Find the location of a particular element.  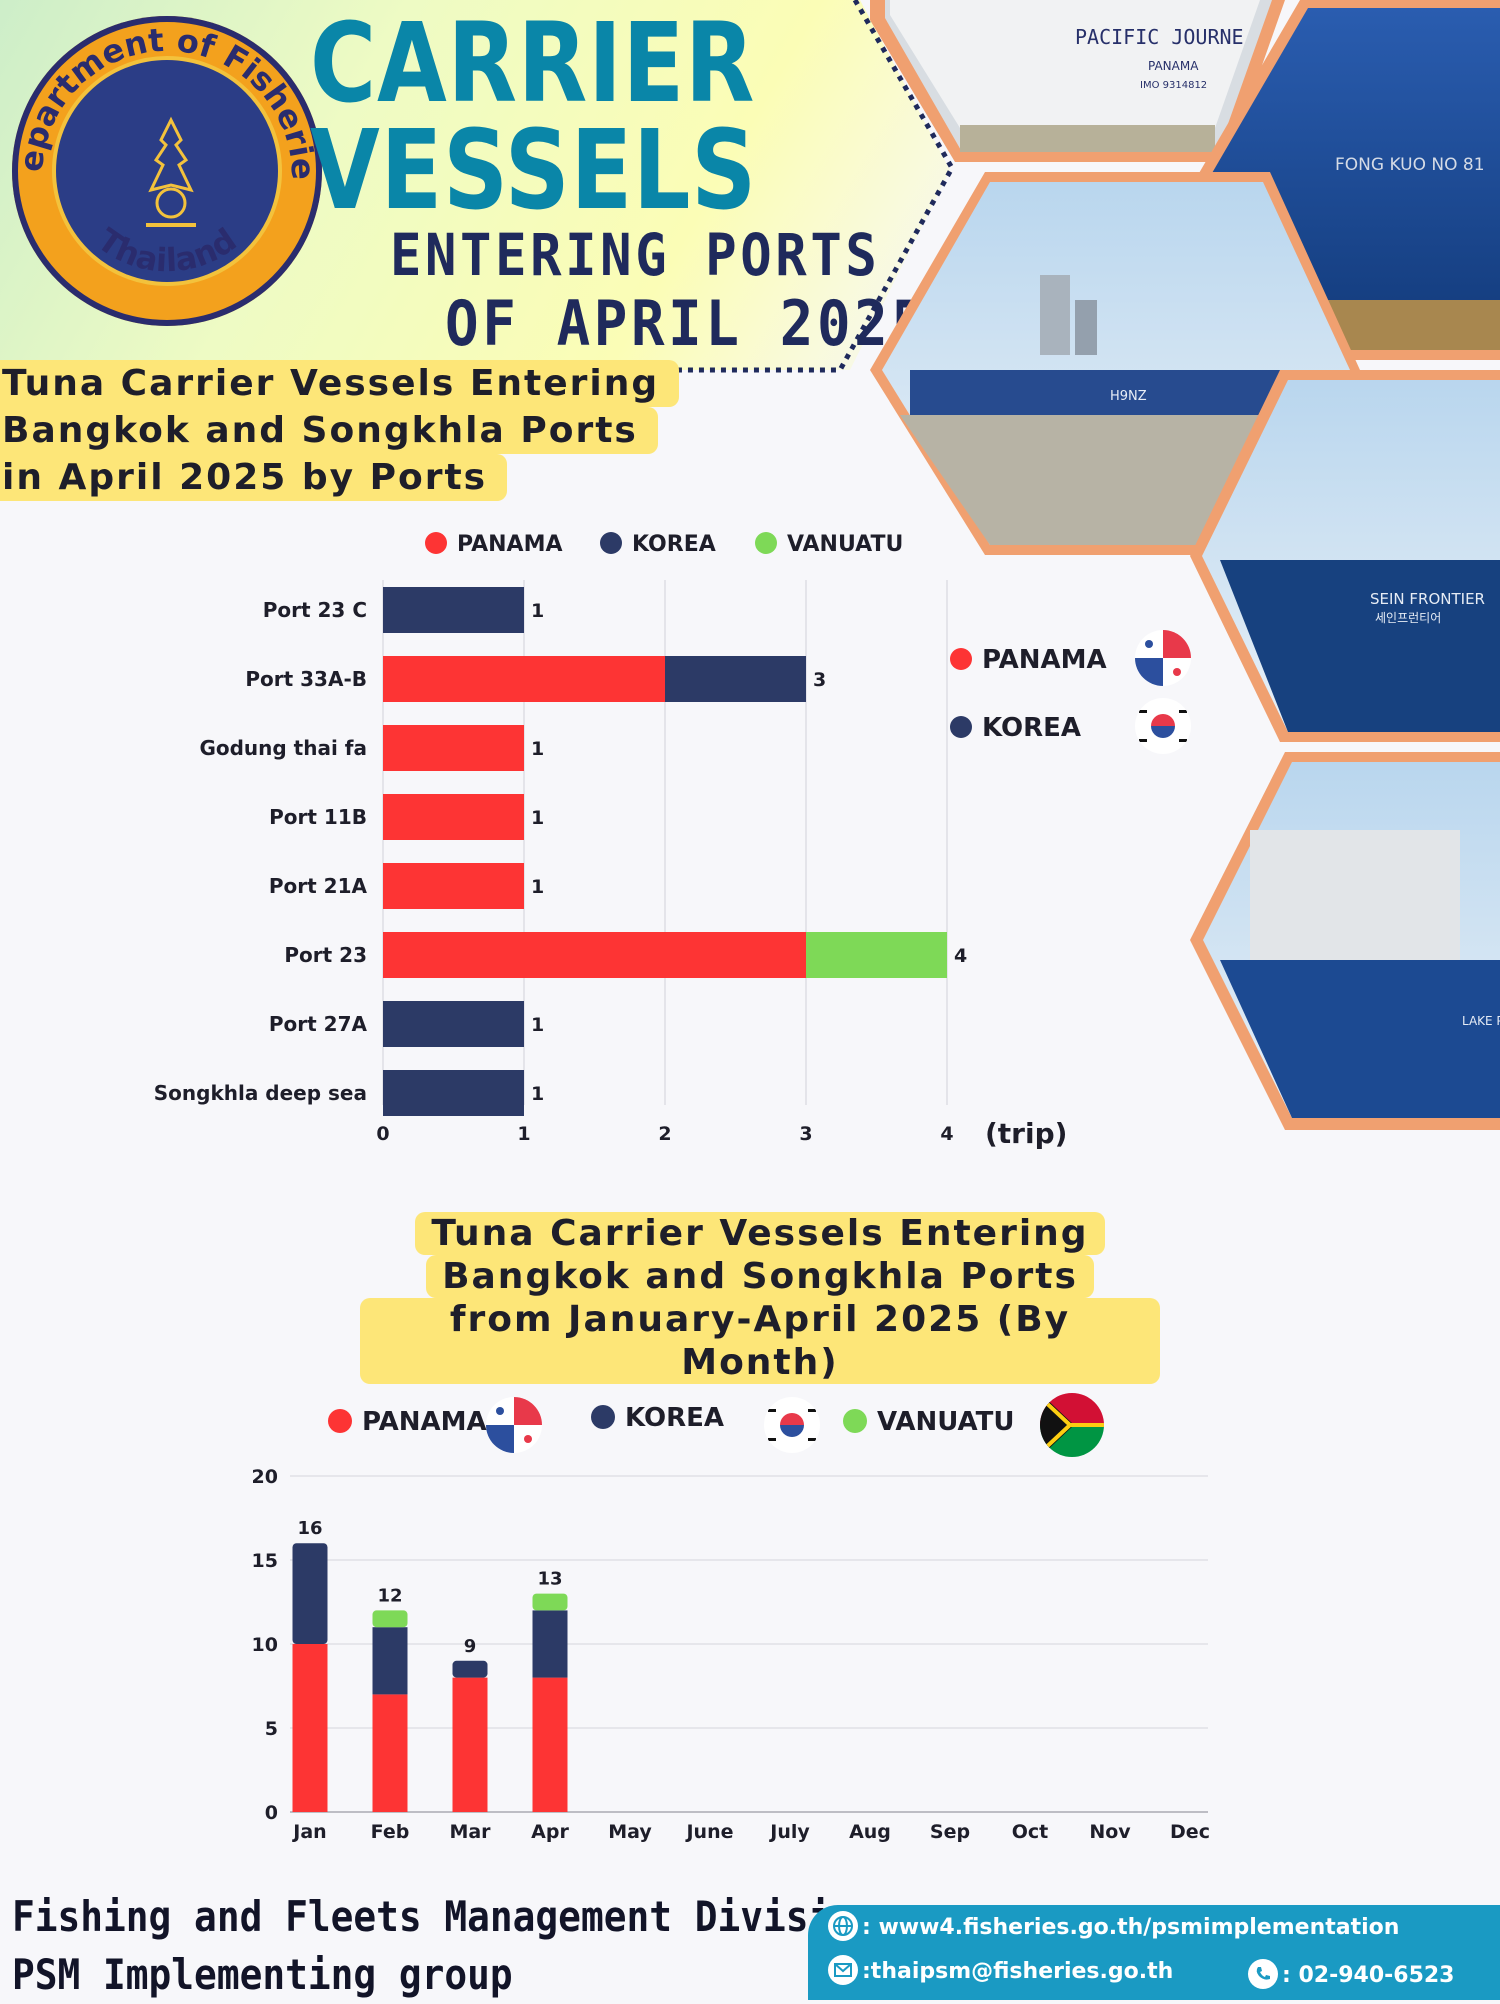

ship1-flag: PANAMA is located at coordinates (1173, 66).